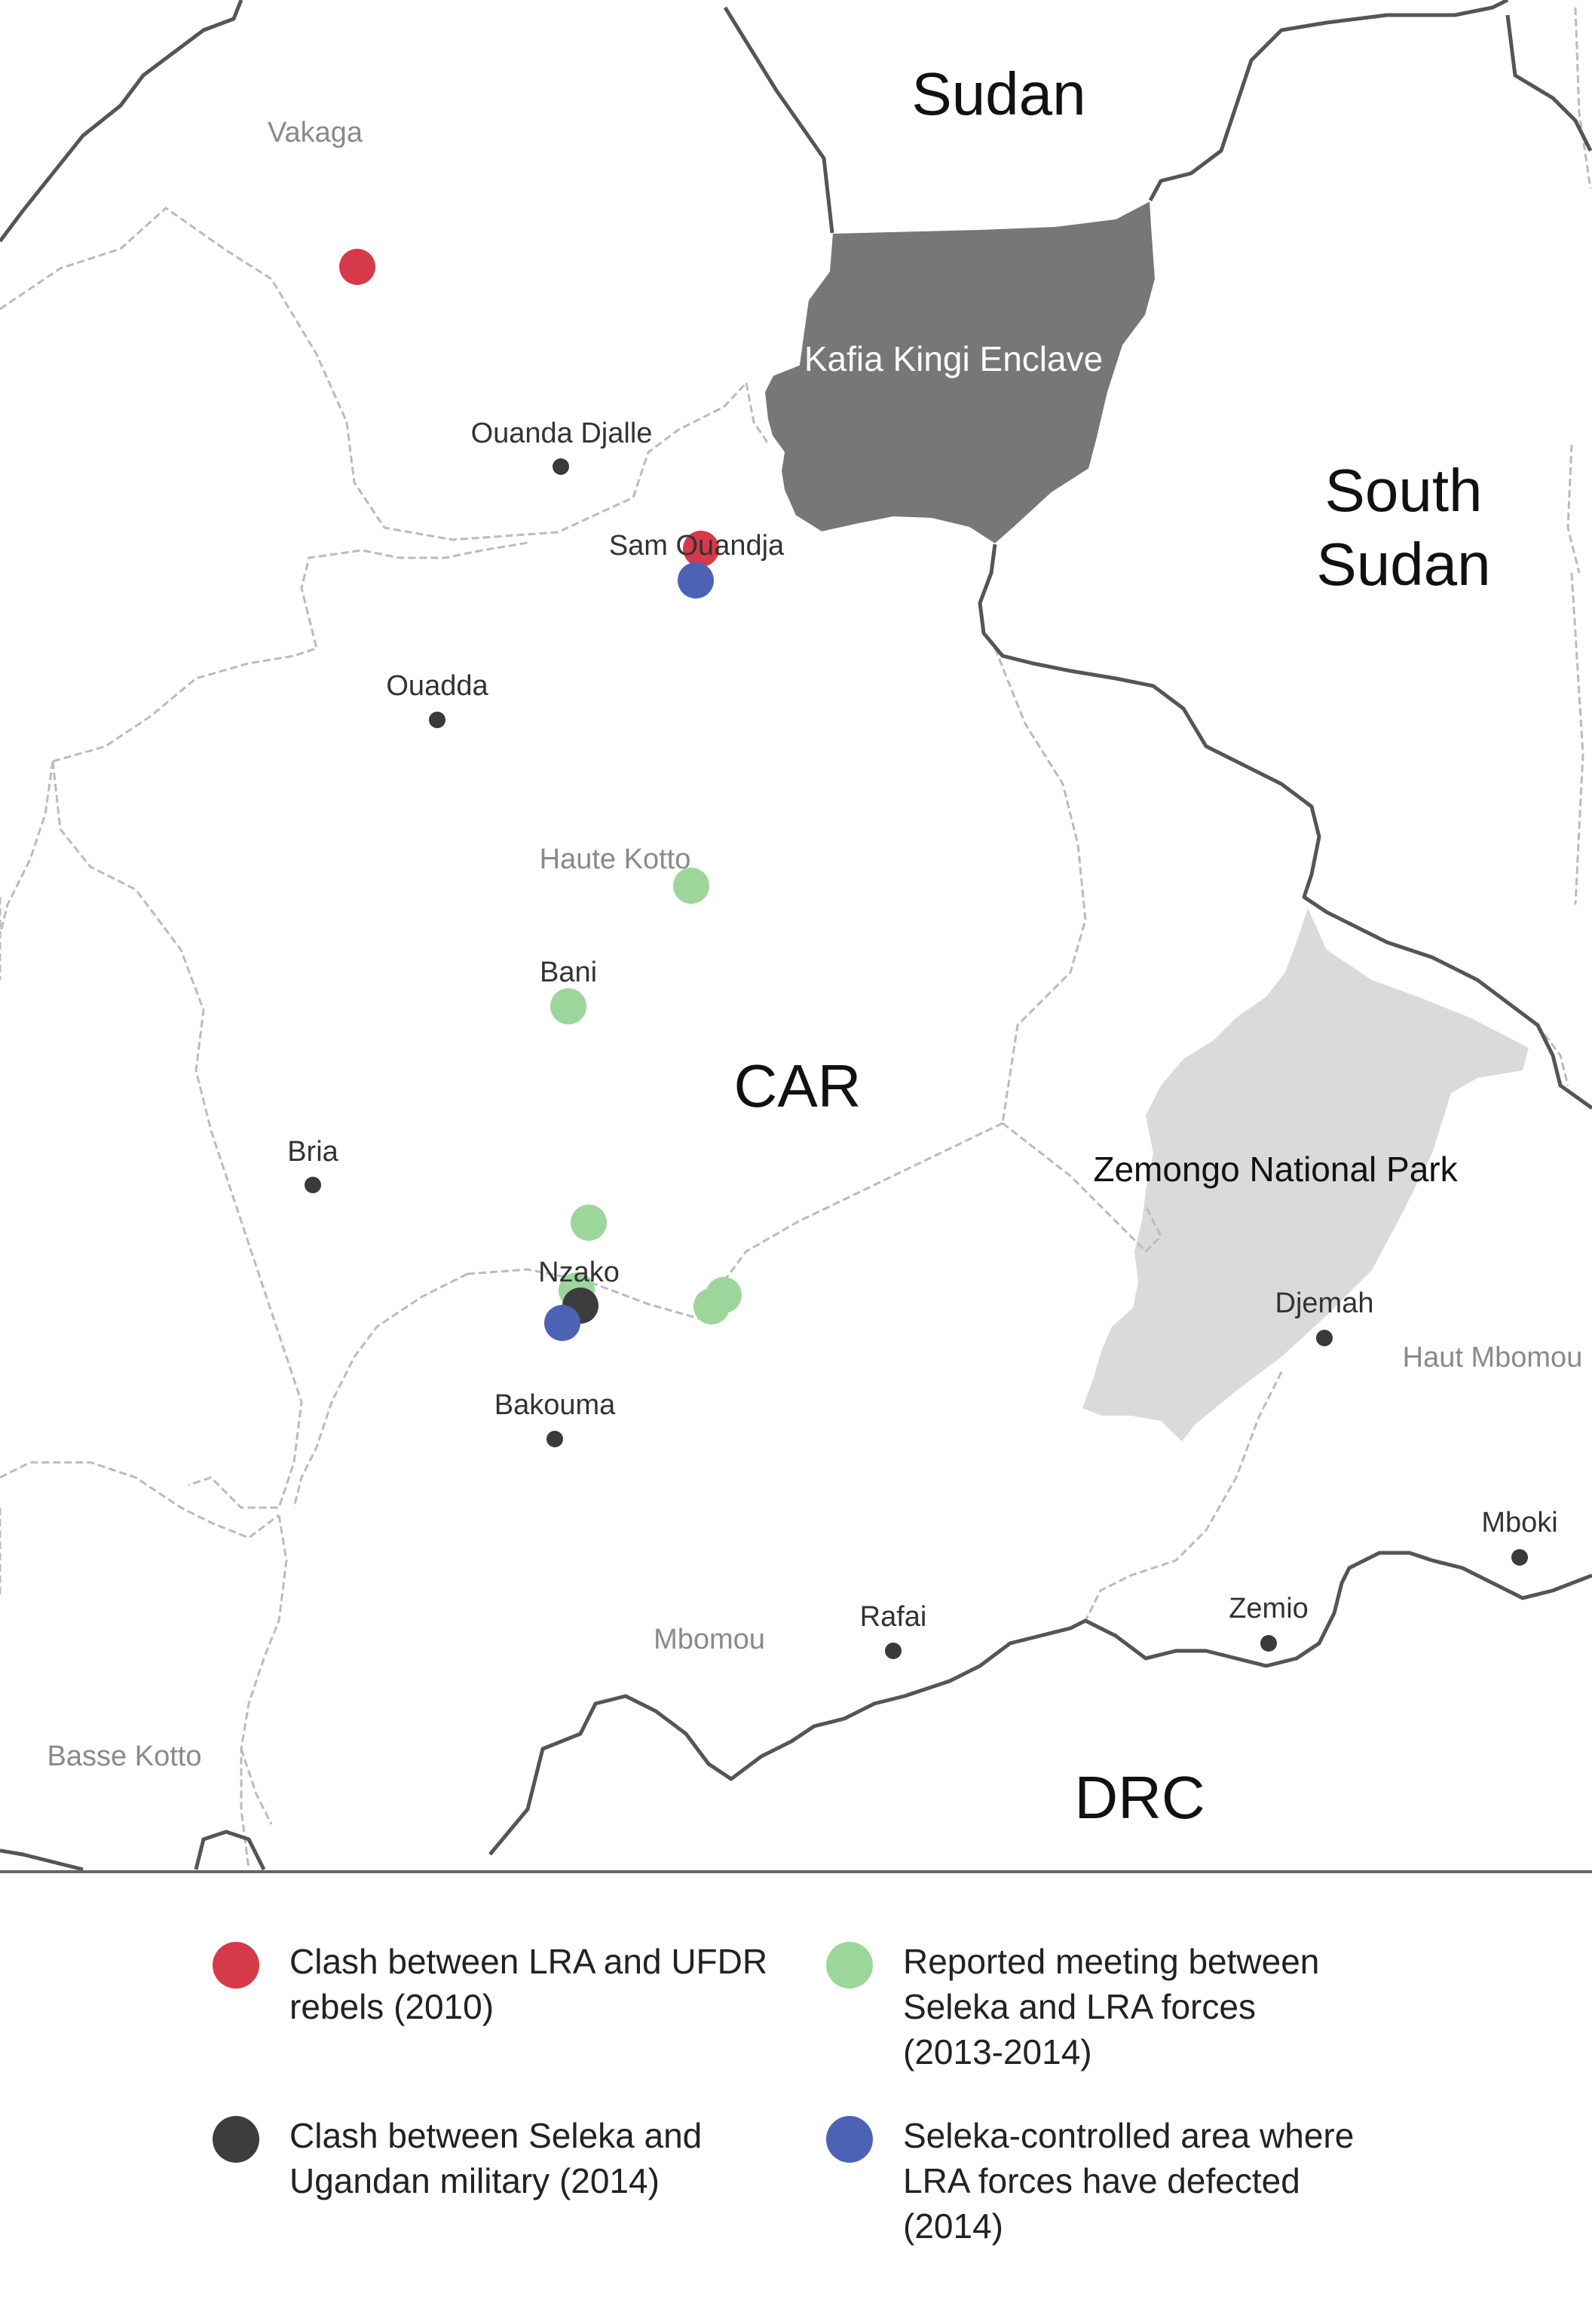  I want to click on kafia-kingi-enclave-area, so click(960, 372).